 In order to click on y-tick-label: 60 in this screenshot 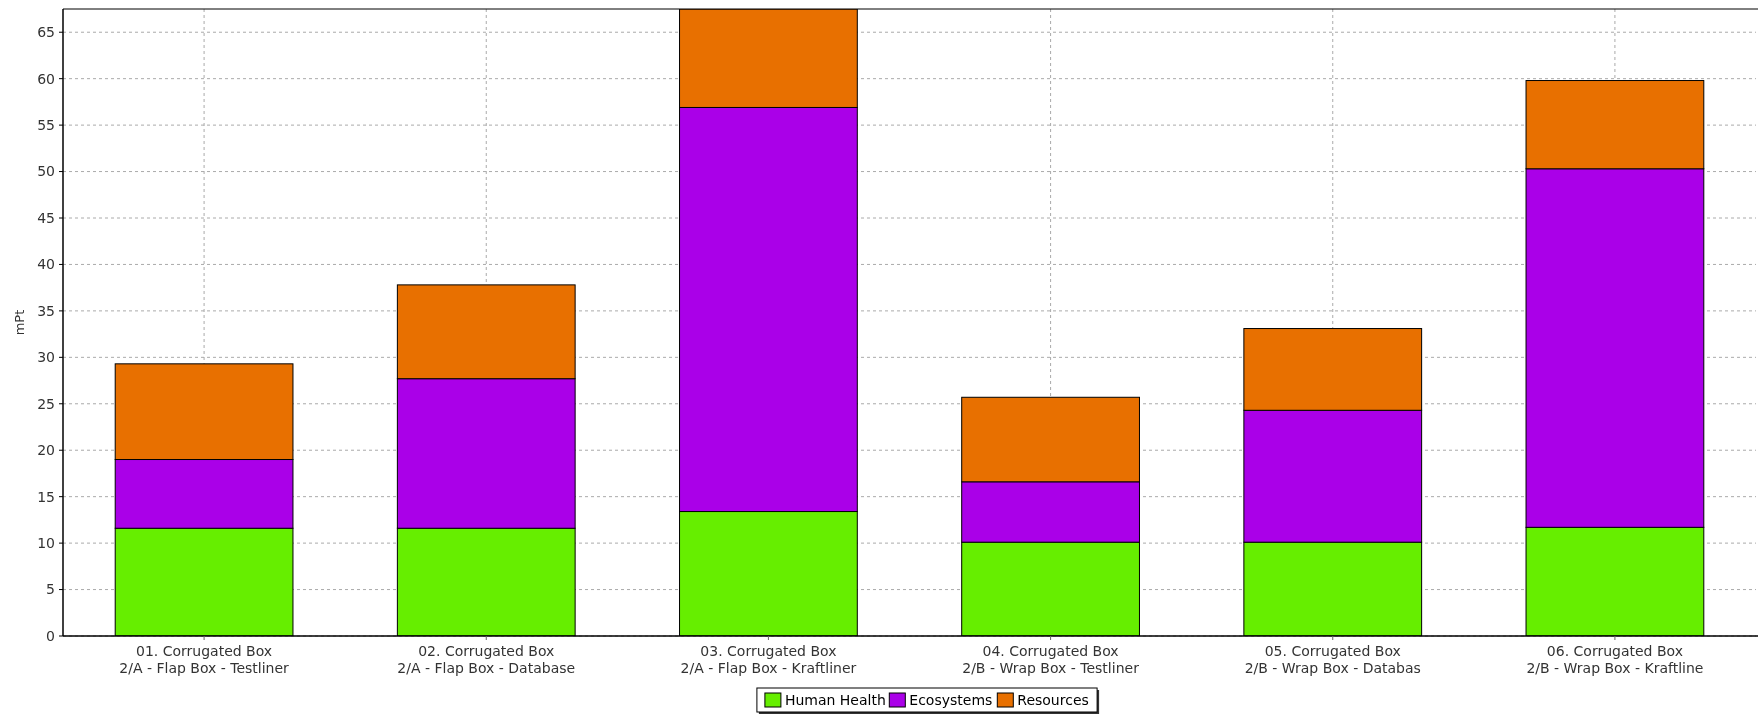, I will do `click(46, 78)`.